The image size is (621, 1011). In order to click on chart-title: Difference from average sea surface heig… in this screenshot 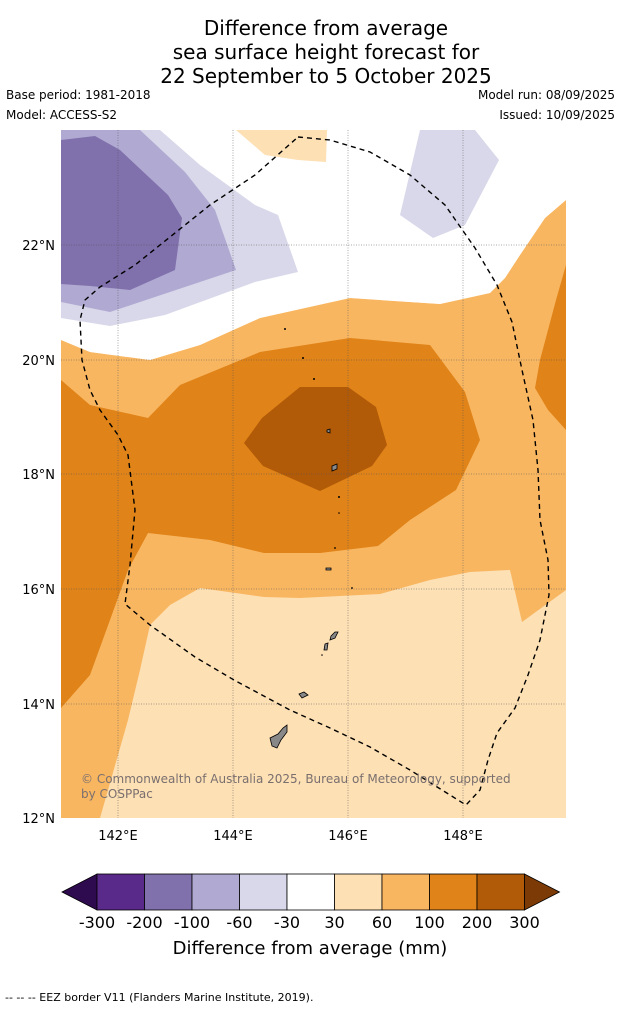, I will do `click(310, 52)`.